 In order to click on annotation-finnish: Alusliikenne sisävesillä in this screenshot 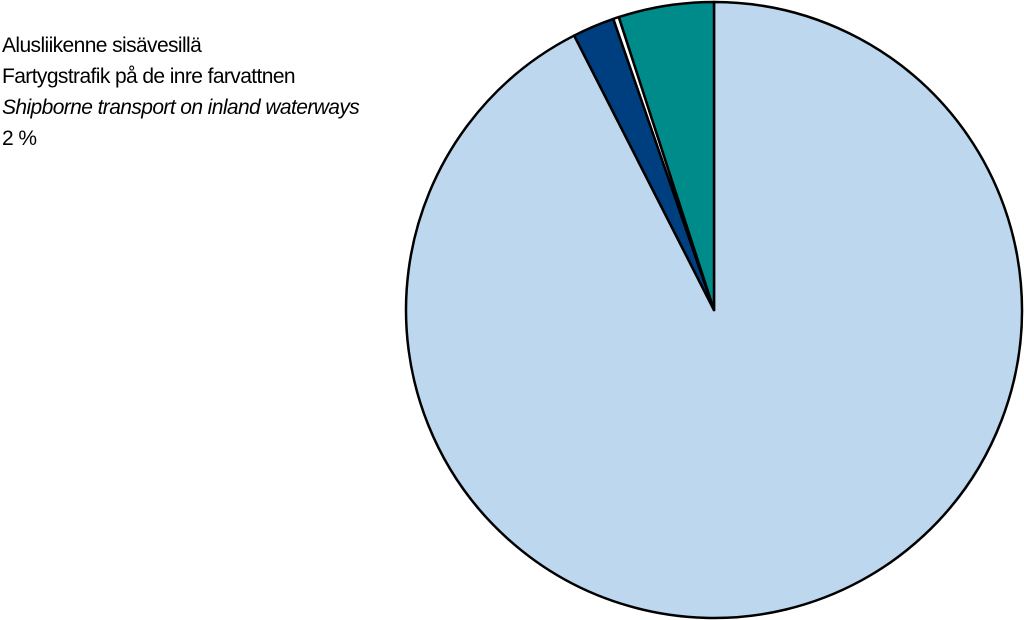, I will do `click(102, 45)`.